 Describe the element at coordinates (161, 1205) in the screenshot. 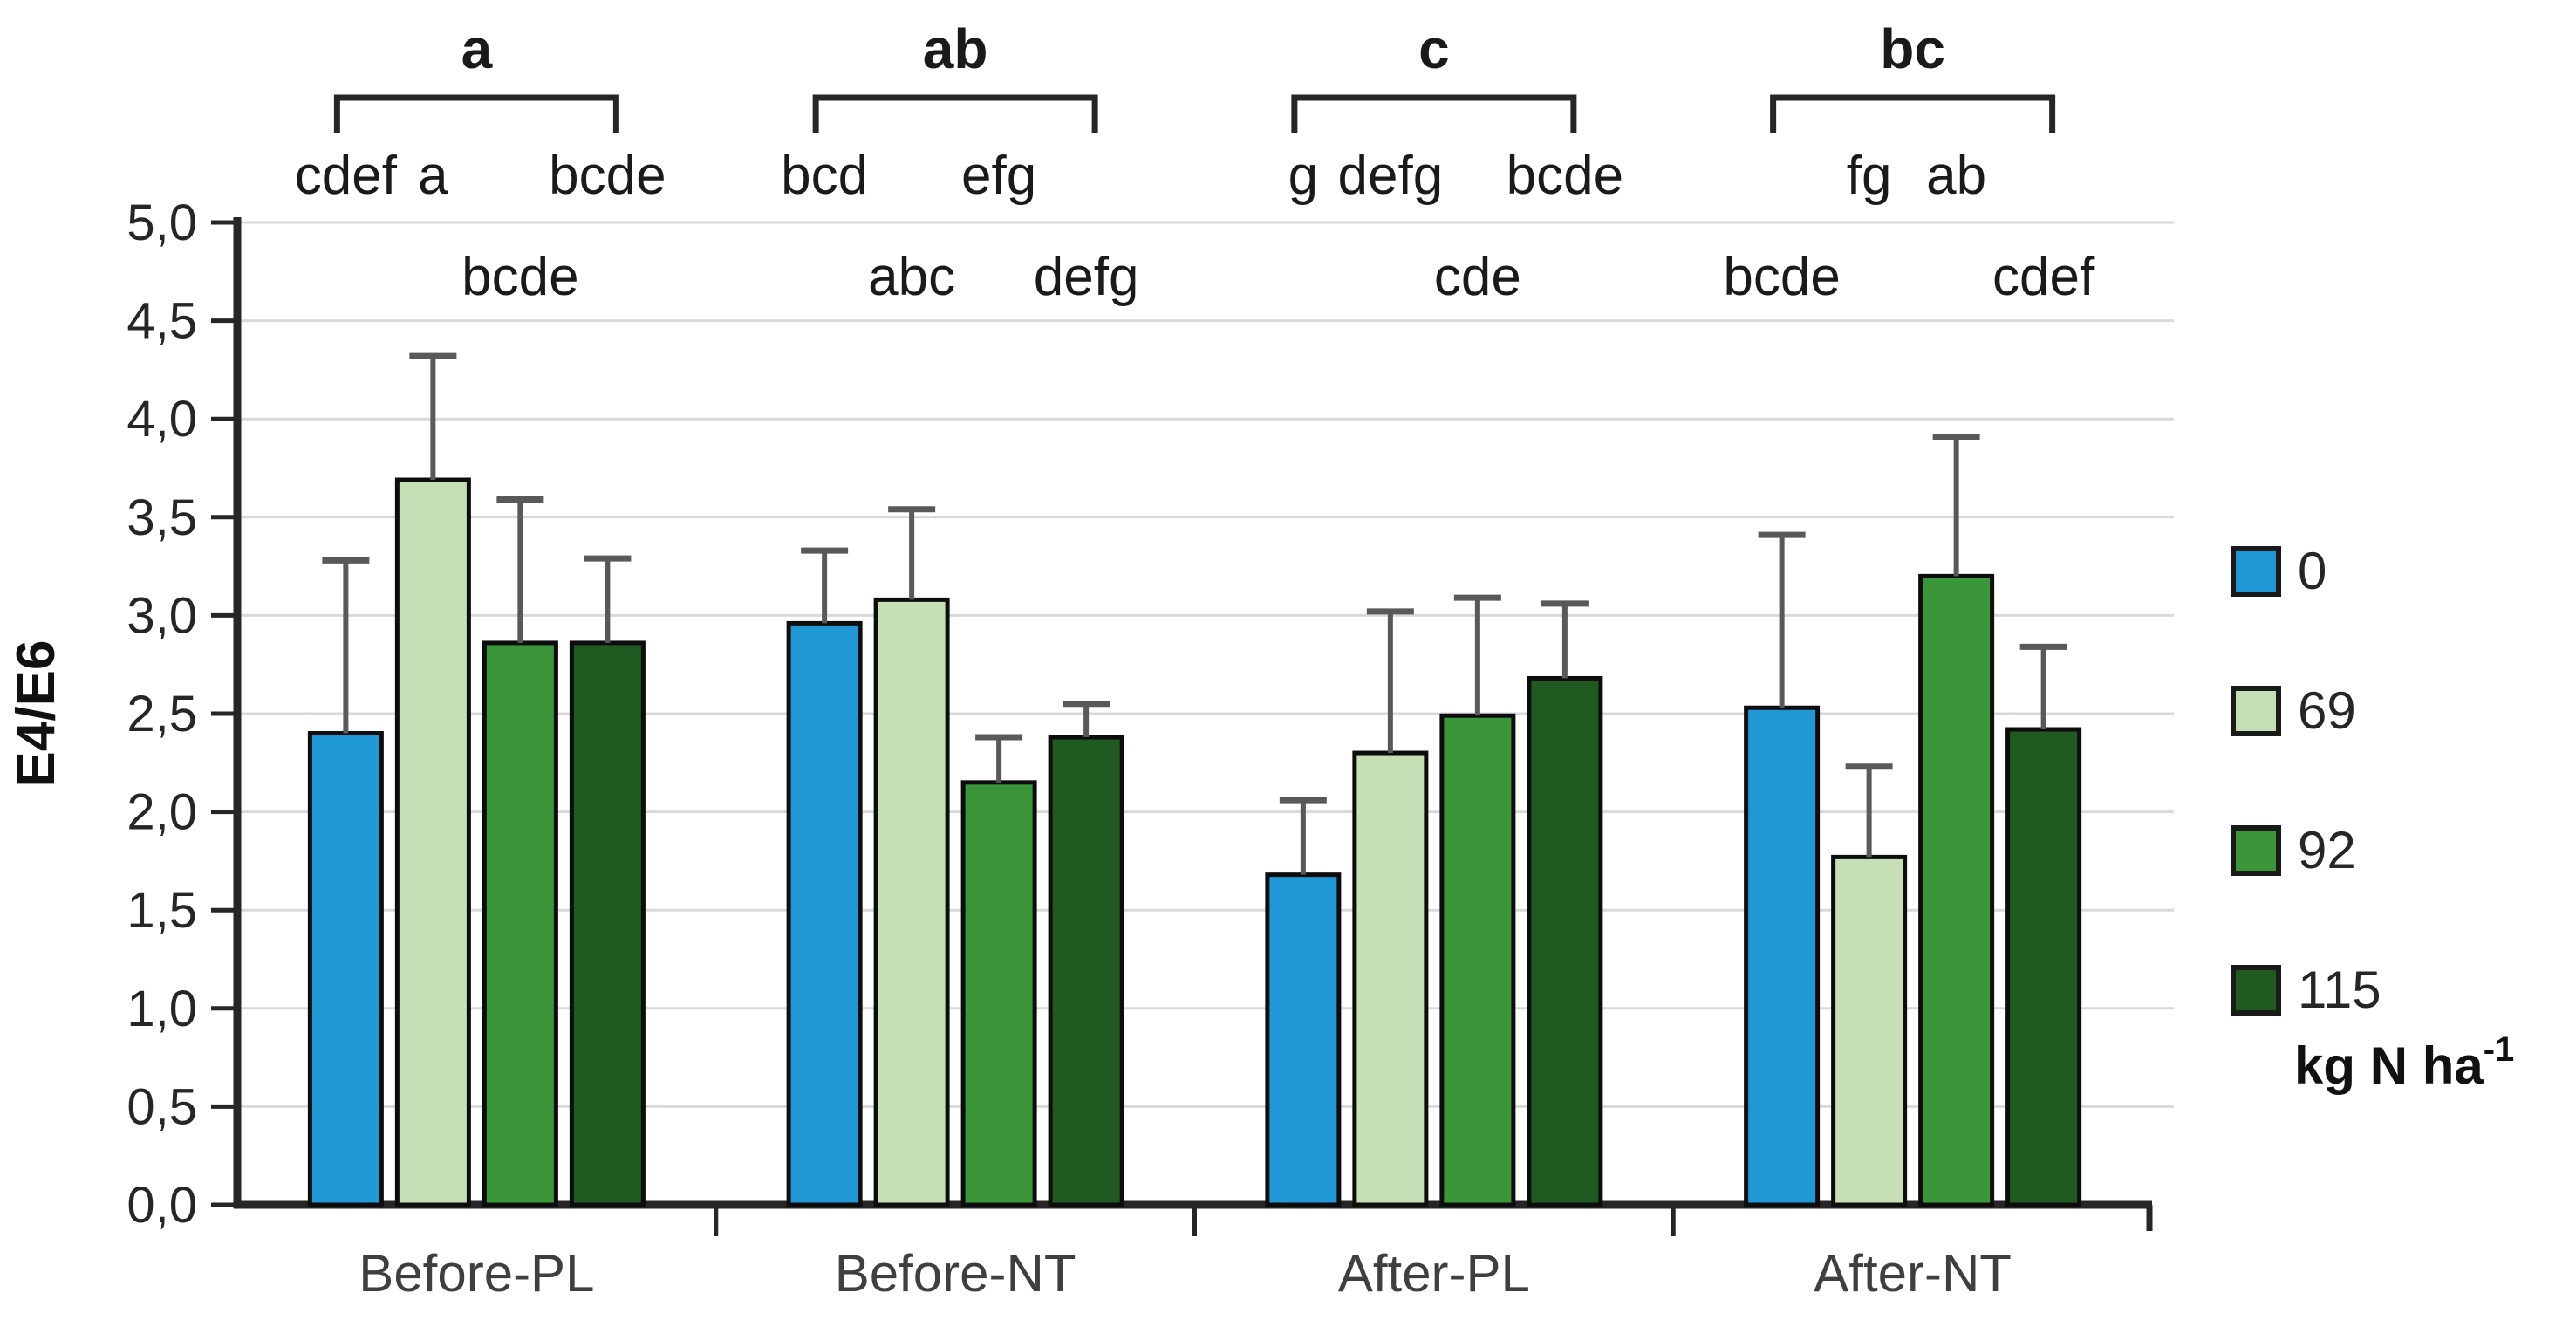

I see `y-tick-label: 0,0` at that location.